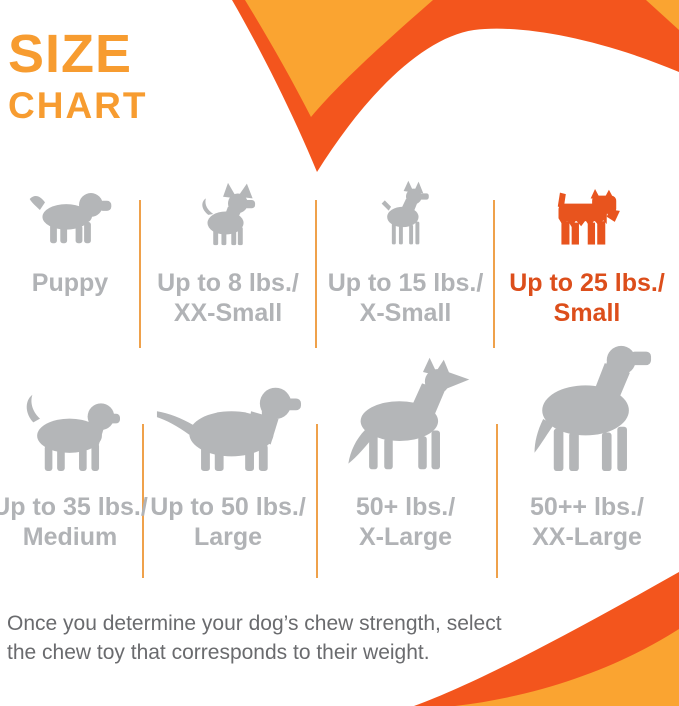 The image size is (679, 706). Describe the element at coordinates (405, 522) in the screenshot. I see `size-label: 50+ lbs./ X-Large` at that location.